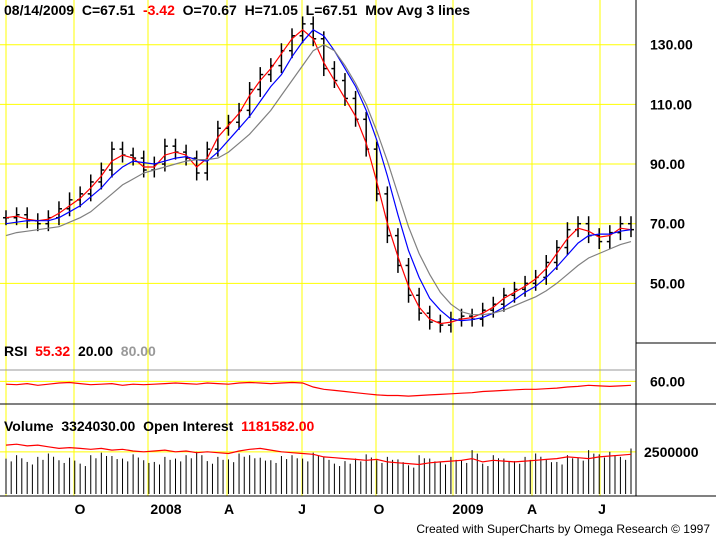 This screenshot has height=539, width=716. I want to click on price-y-tick-label: 130.00, so click(671, 45).